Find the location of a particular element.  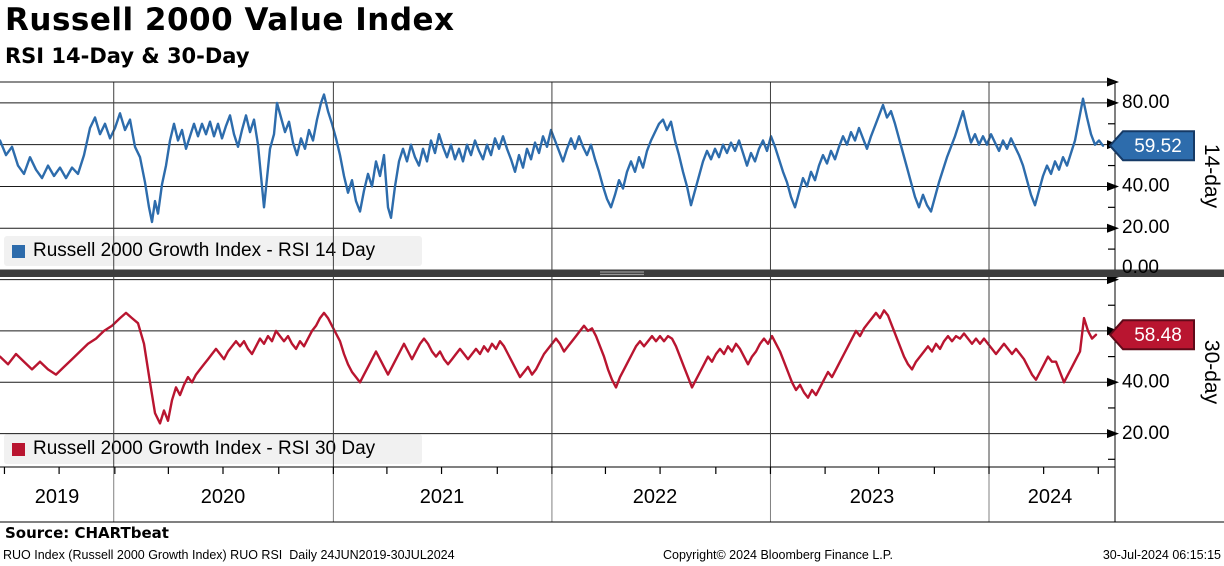

year-label-2023: 2023 is located at coordinates (872, 497).